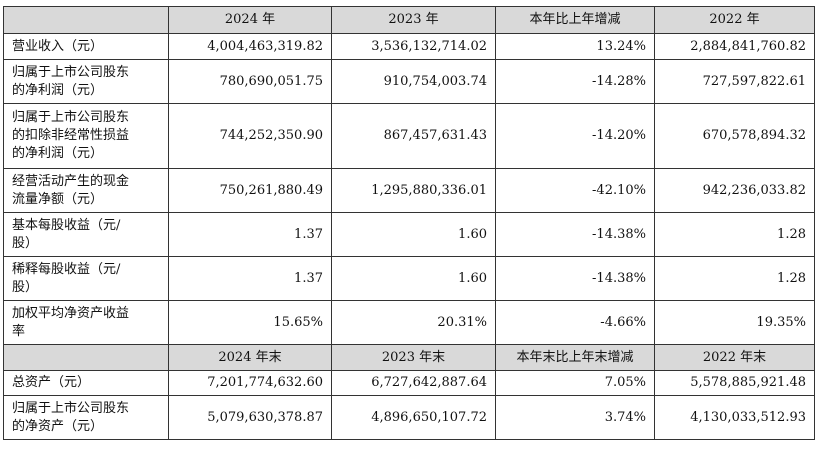 The height and width of the screenshot is (470, 821). I want to click on cell-2023: 20.31%, so click(413, 322).